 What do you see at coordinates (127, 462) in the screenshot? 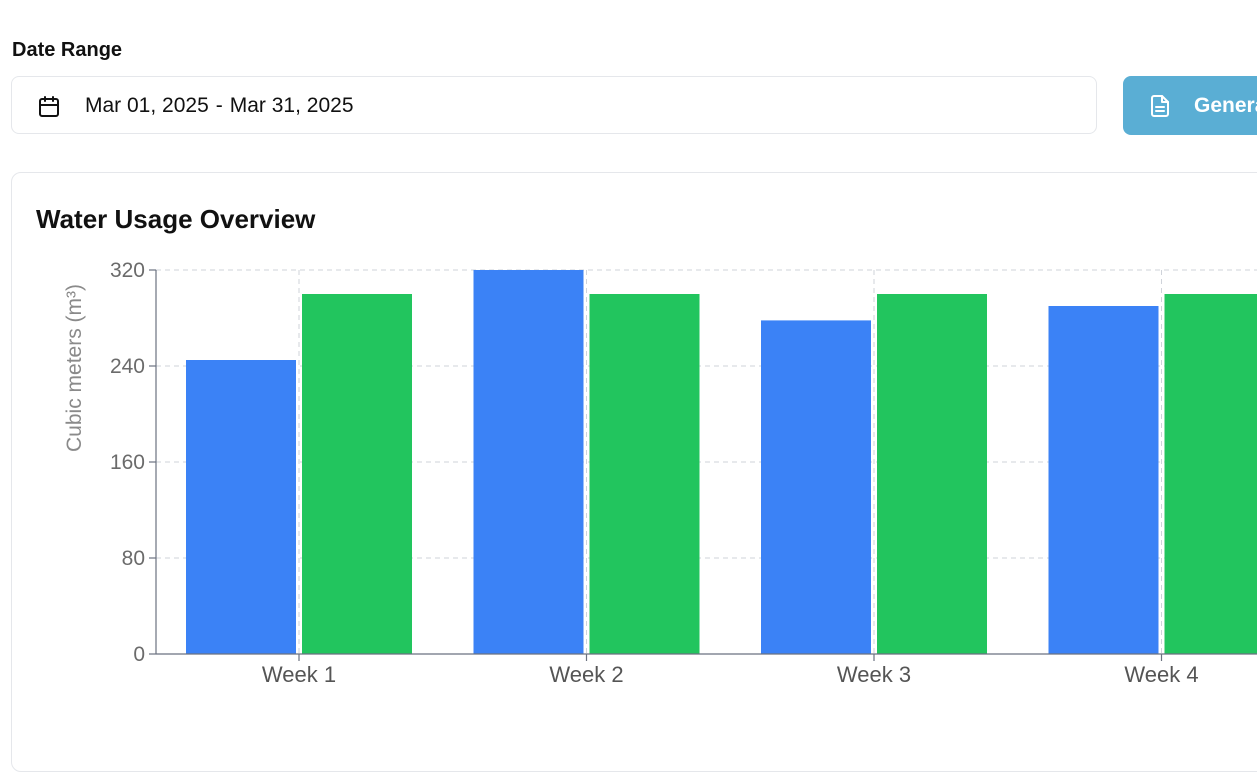
I see `y-tick-label-160: 160` at bounding box center [127, 462].